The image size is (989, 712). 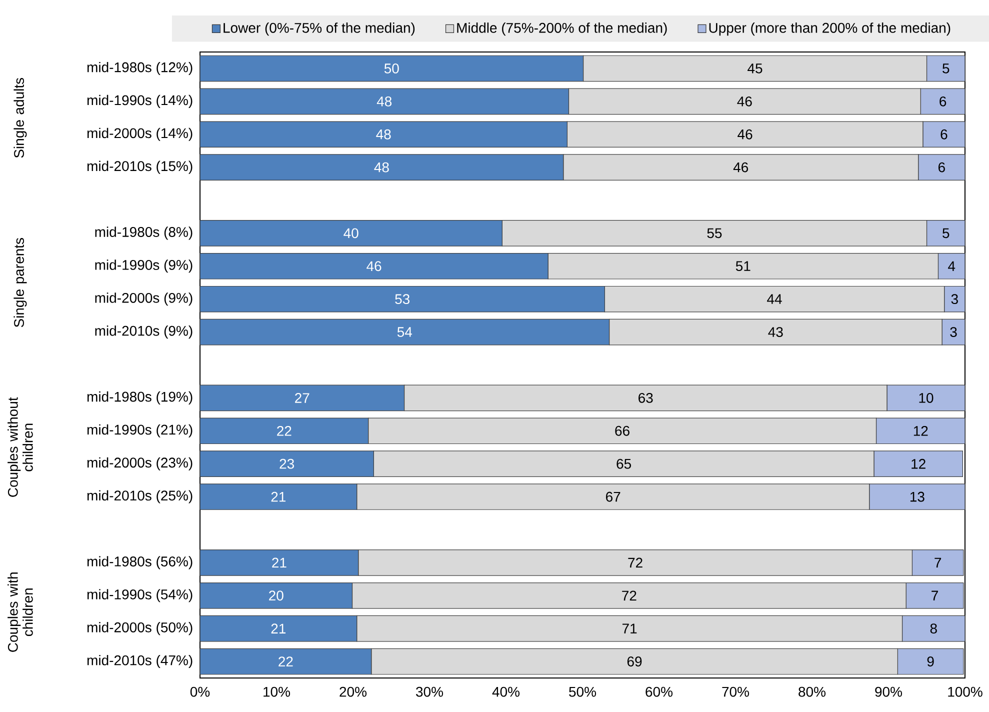 I want to click on y-tick-label: mid-2000s (9%), so click(x=143, y=299).